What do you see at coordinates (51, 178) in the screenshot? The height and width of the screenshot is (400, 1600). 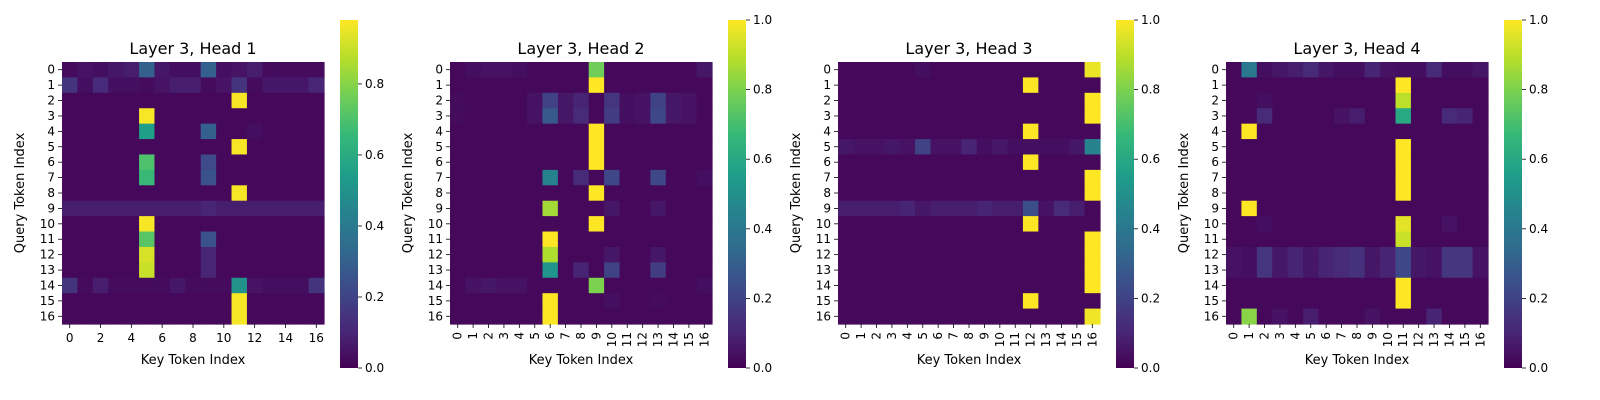 I see `y-tick-label: 7` at bounding box center [51, 178].